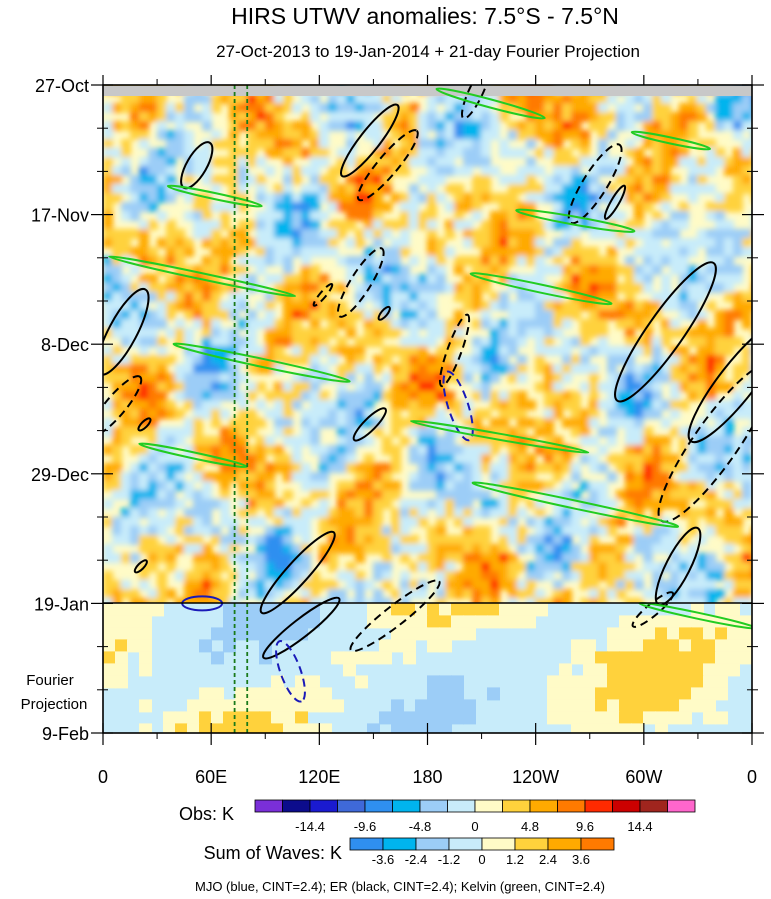  What do you see at coordinates (530, 826) in the screenshot?
I see `obs-legend-tick-label: 4.8` at bounding box center [530, 826].